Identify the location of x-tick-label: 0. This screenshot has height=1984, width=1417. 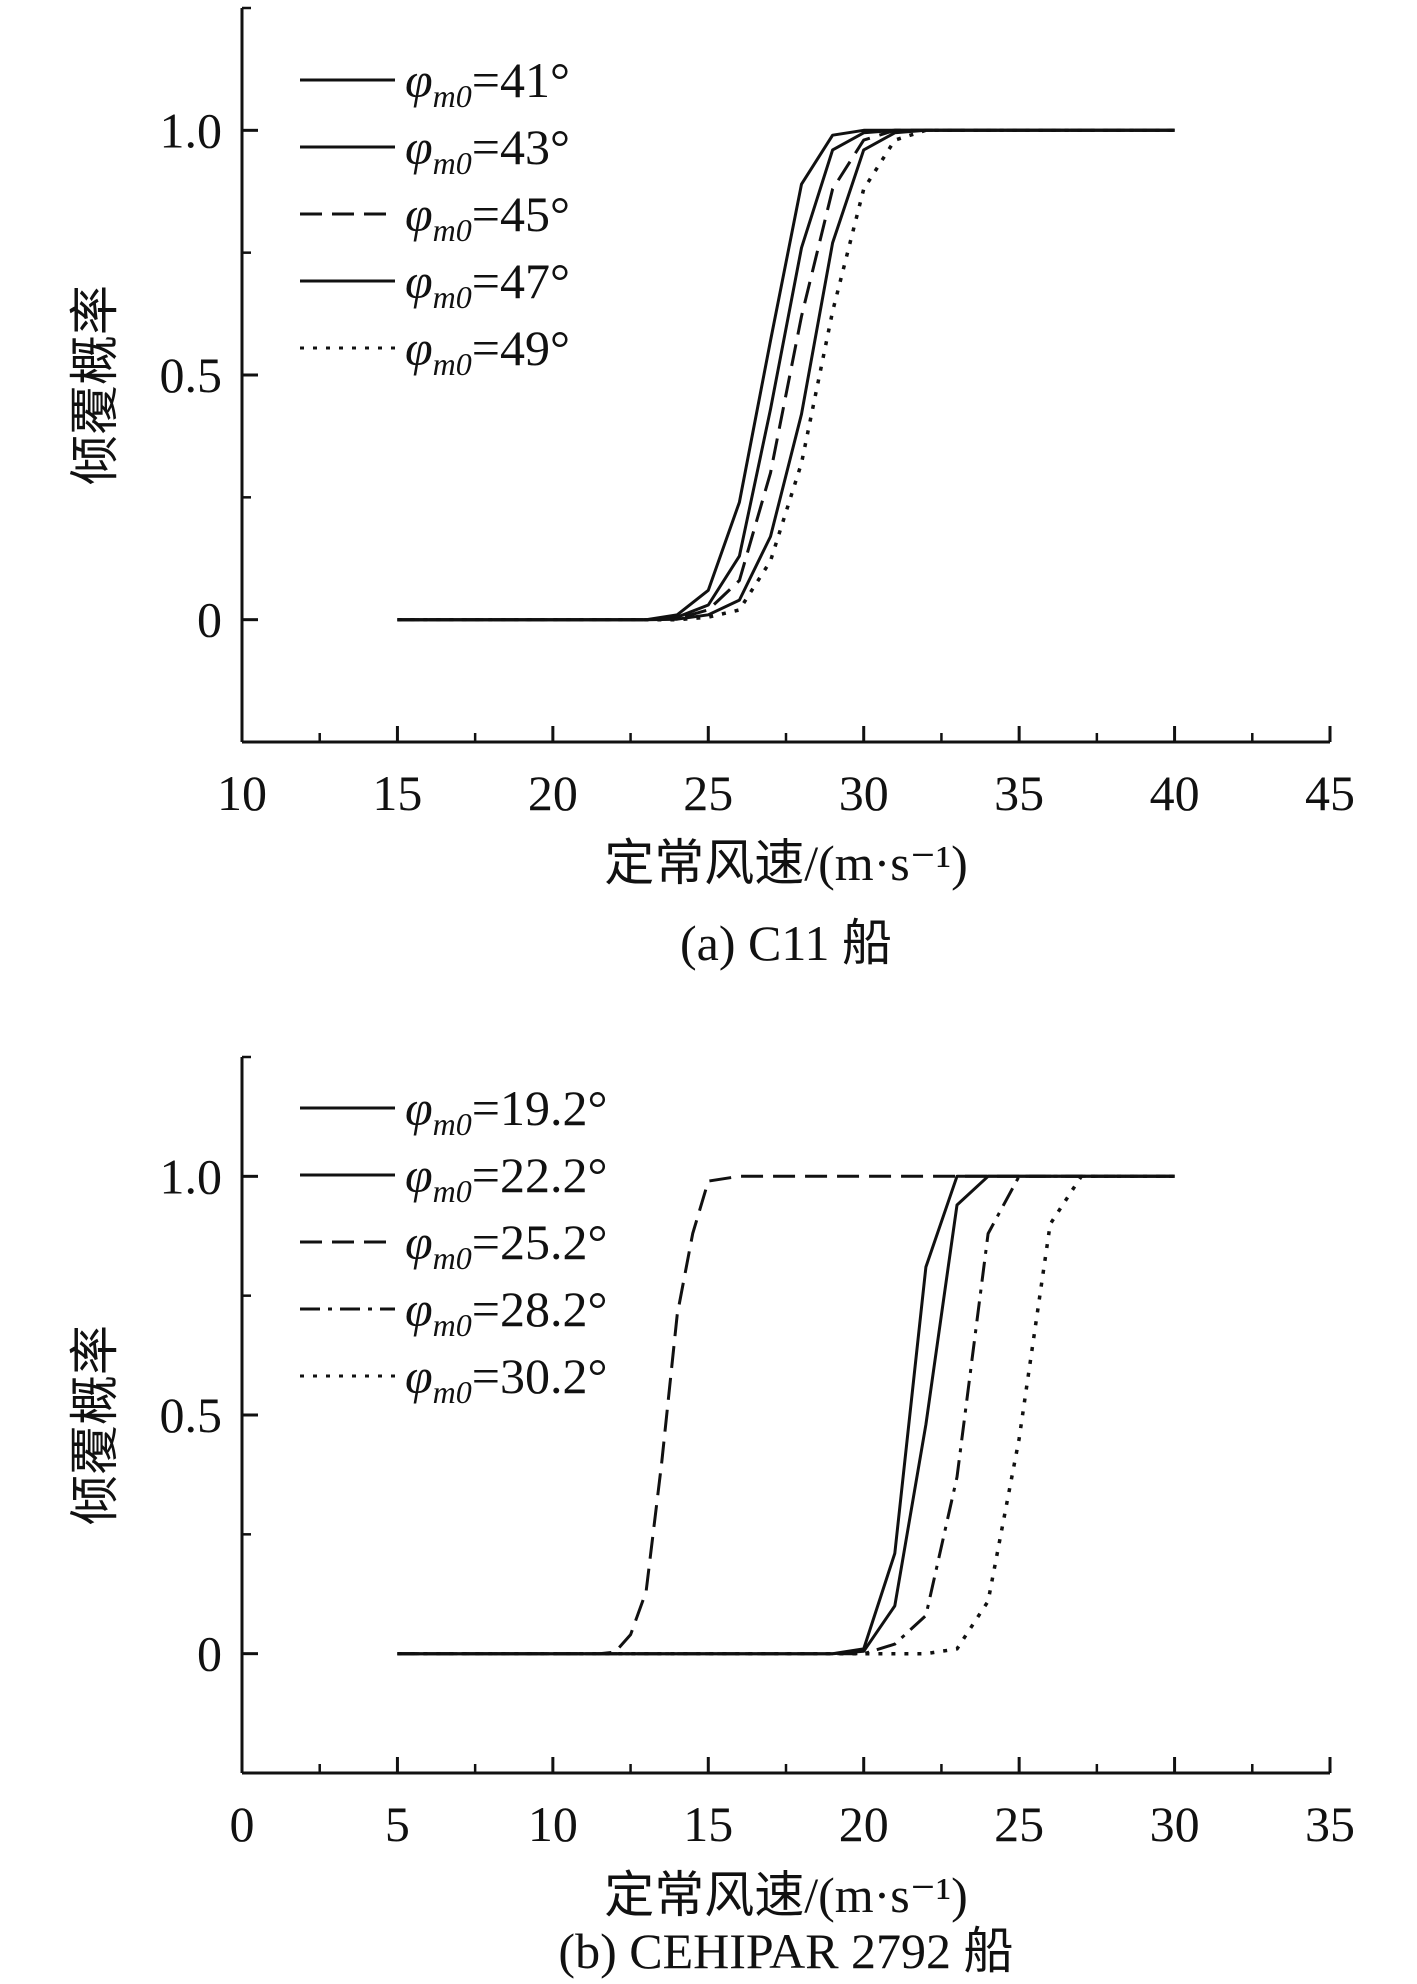
(242, 1824).